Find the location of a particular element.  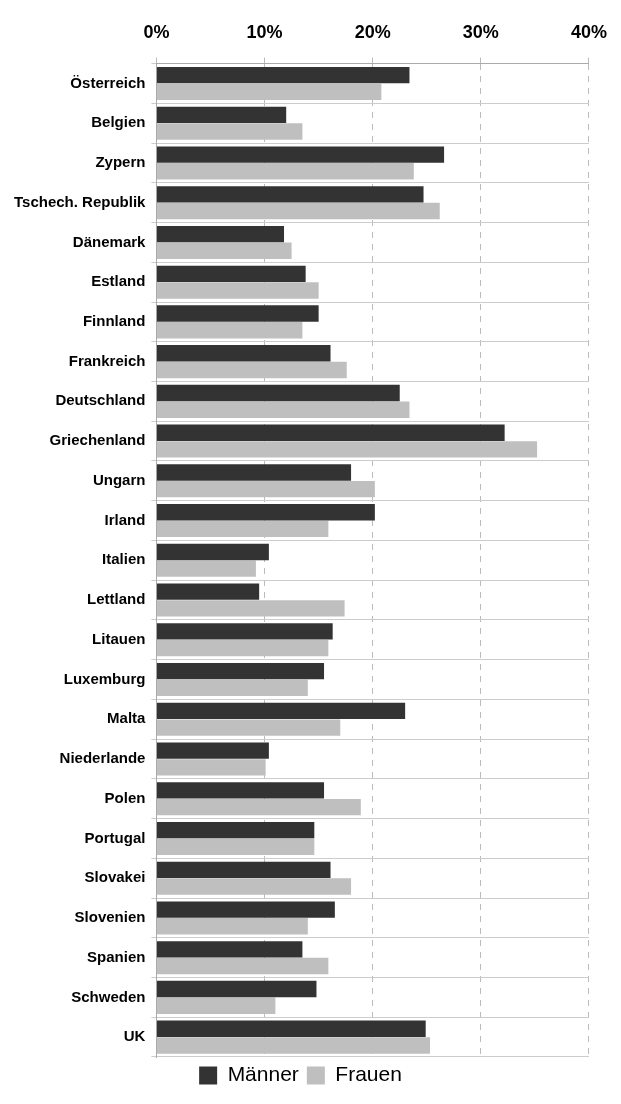

y-tick-label: Malta is located at coordinates (127, 718).